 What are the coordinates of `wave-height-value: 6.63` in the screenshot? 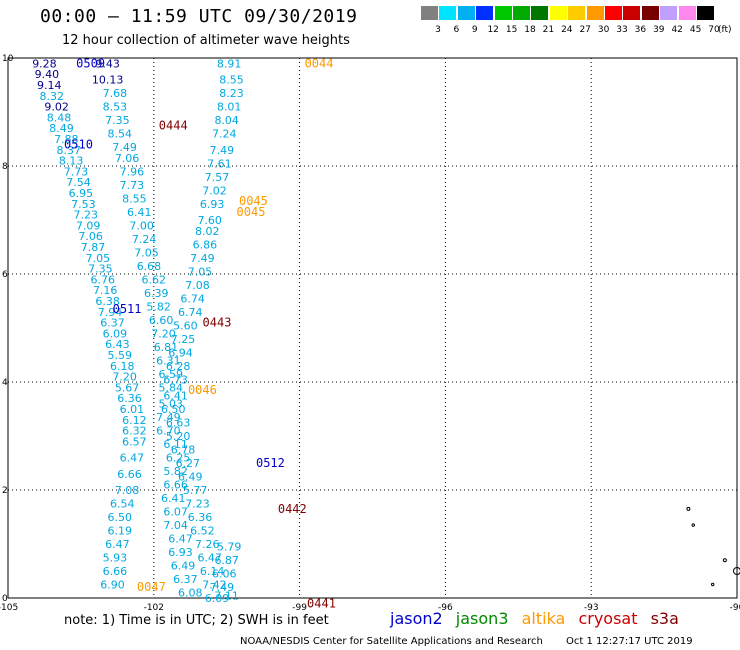 It's located at (178, 423).